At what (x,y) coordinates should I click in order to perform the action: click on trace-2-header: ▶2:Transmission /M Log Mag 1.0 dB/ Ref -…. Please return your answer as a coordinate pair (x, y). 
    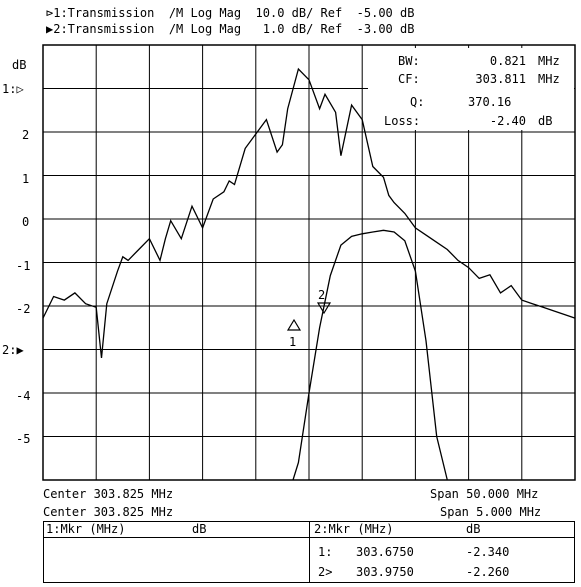
    Looking at the image, I should click on (230, 29).